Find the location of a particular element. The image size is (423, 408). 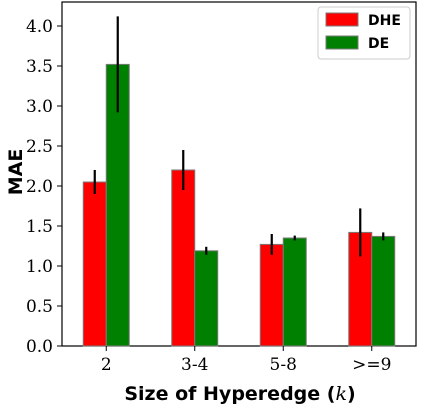

x-tick-label: >=9 is located at coordinates (371, 365).